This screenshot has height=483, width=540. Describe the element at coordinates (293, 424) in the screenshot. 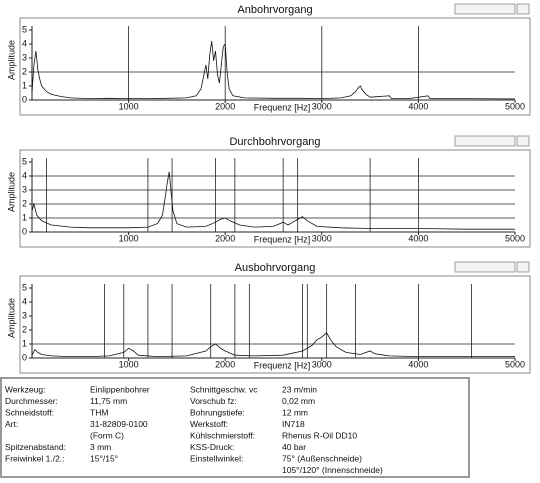

I see `param-value: IN718` at that location.